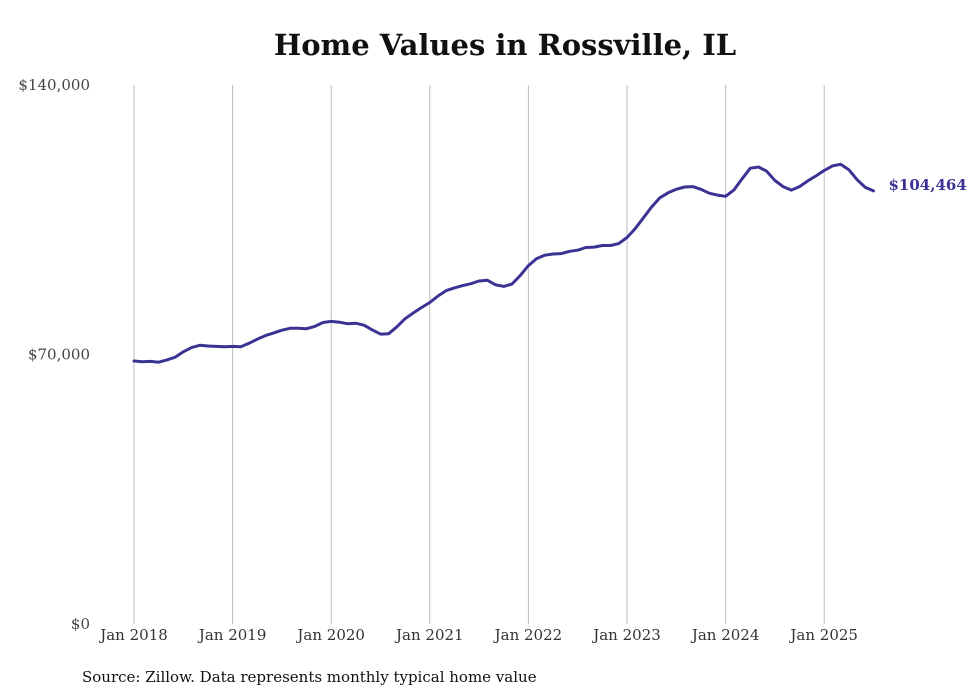  Describe the element at coordinates (54, 85) in the screenshot. I see `y-tick-label: $140,000` at that location.